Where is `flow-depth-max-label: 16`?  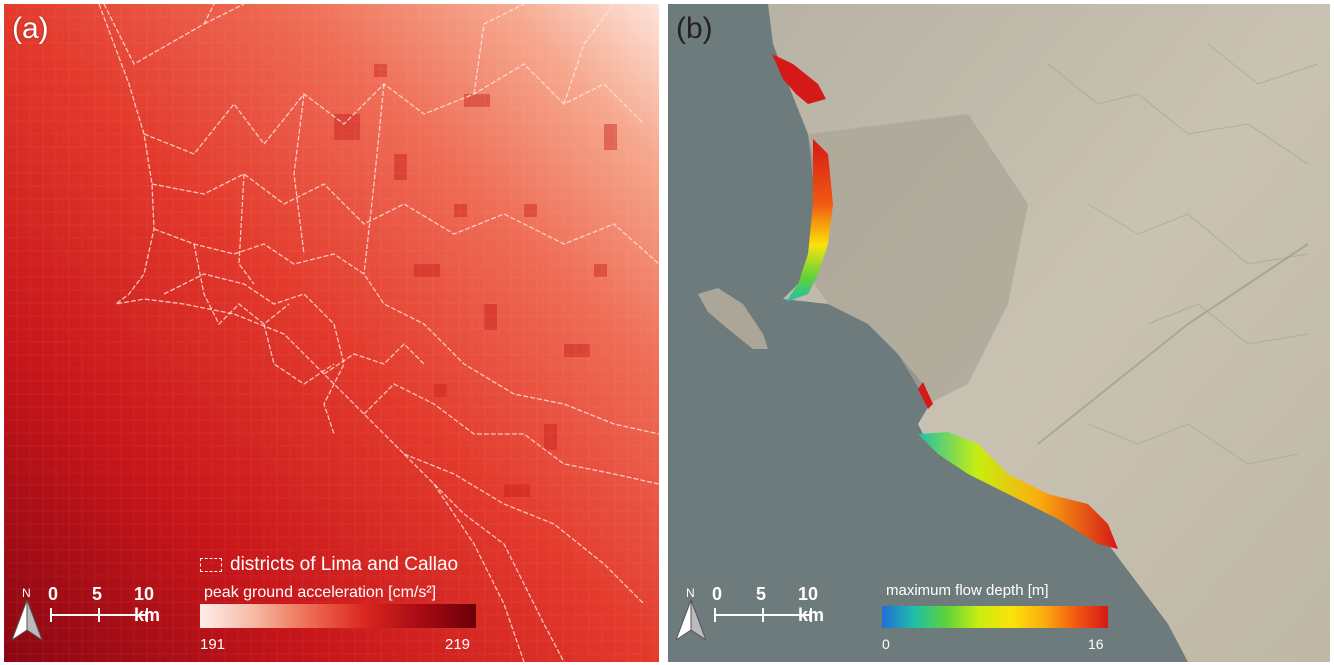 flow-depth-max-label: 16 is located at coordinates (1096, 644).